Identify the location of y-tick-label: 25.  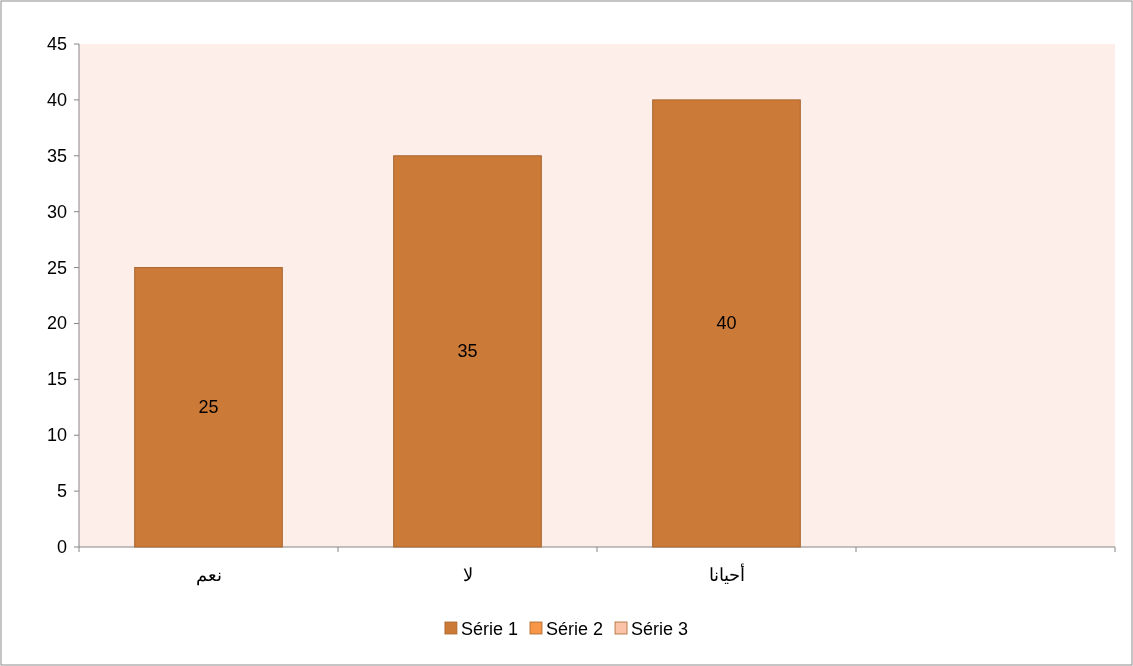
(56, 267).